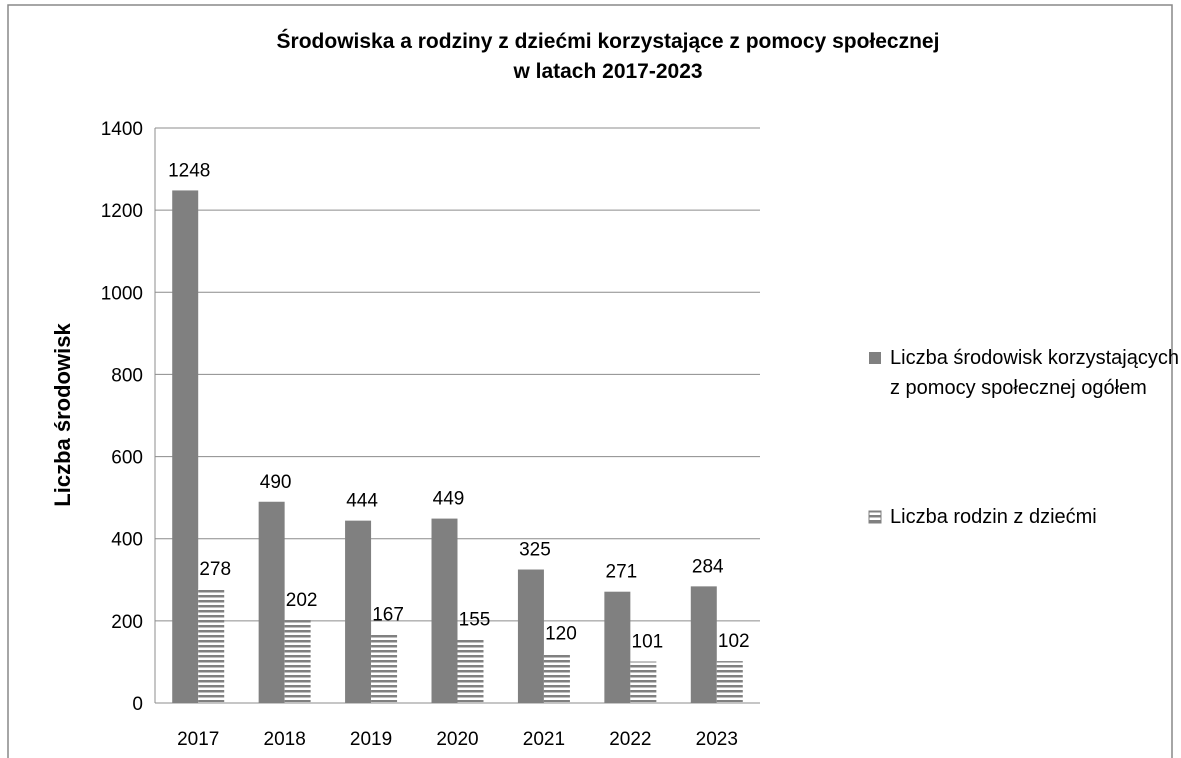 The height and width of the screenshot is (758, 1181). Describe the element at coordinates (215, 569) in the screenshot. I see `data-label: 278` at that location.